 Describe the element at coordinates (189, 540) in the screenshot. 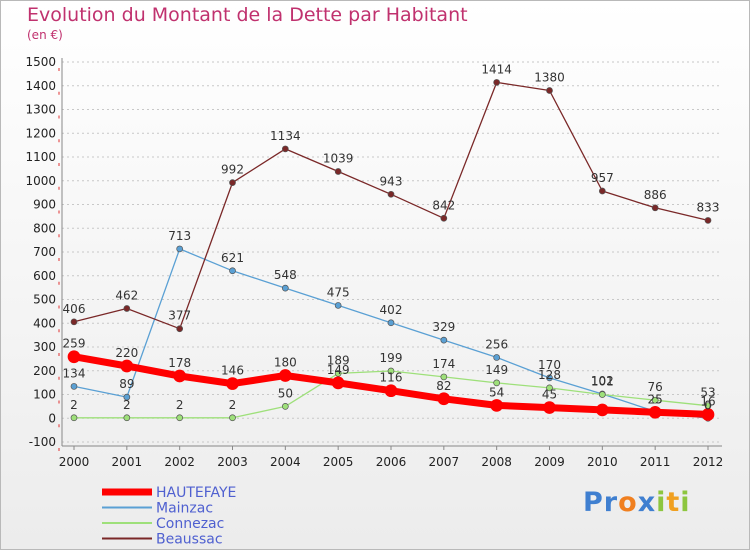

I see `legend-label-beaussac: Beaussac` at that location.